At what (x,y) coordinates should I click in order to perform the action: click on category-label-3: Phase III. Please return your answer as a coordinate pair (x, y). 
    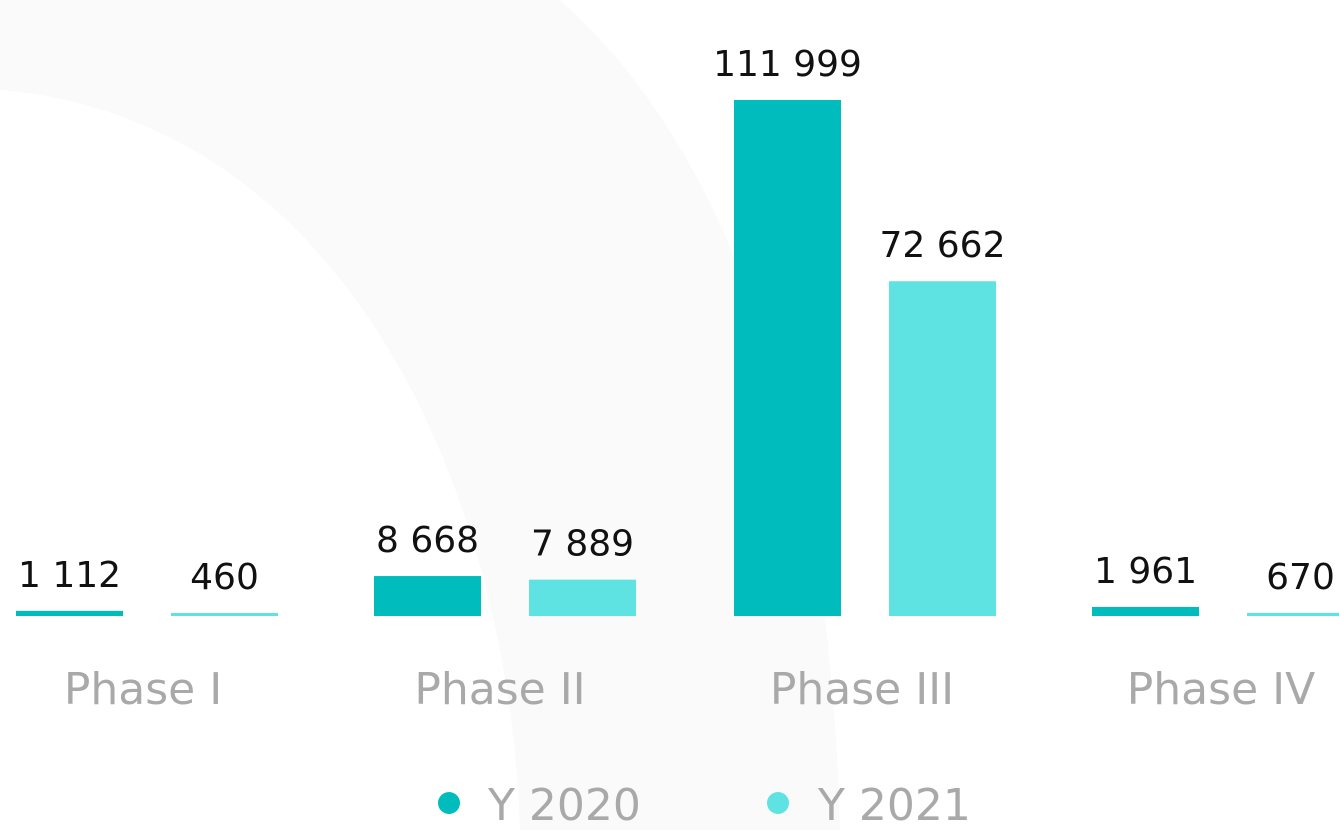
    Looking at the image, I should click on (862, 689).